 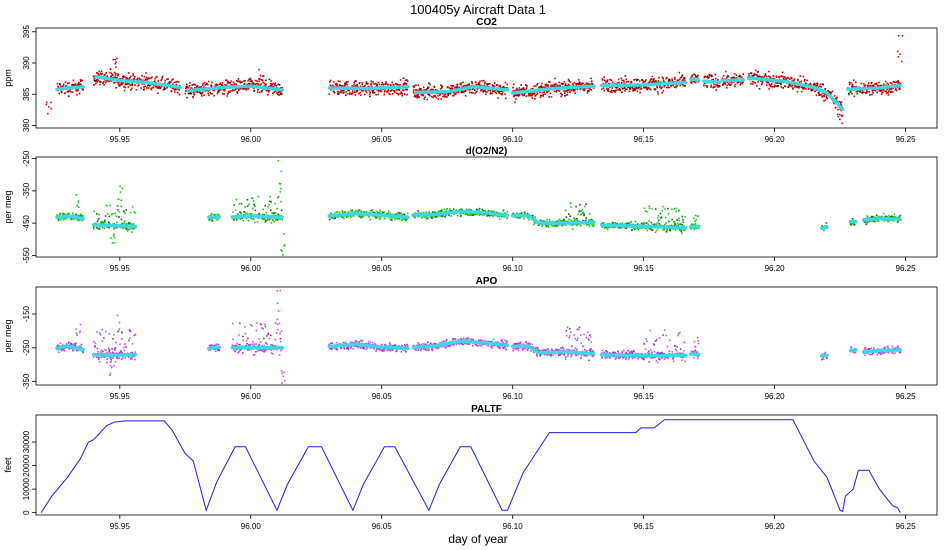 What do you see at coordinates (26, 255) in the screenshot?
I see `y-tick-label: -550` at bounding box center [26, 255].